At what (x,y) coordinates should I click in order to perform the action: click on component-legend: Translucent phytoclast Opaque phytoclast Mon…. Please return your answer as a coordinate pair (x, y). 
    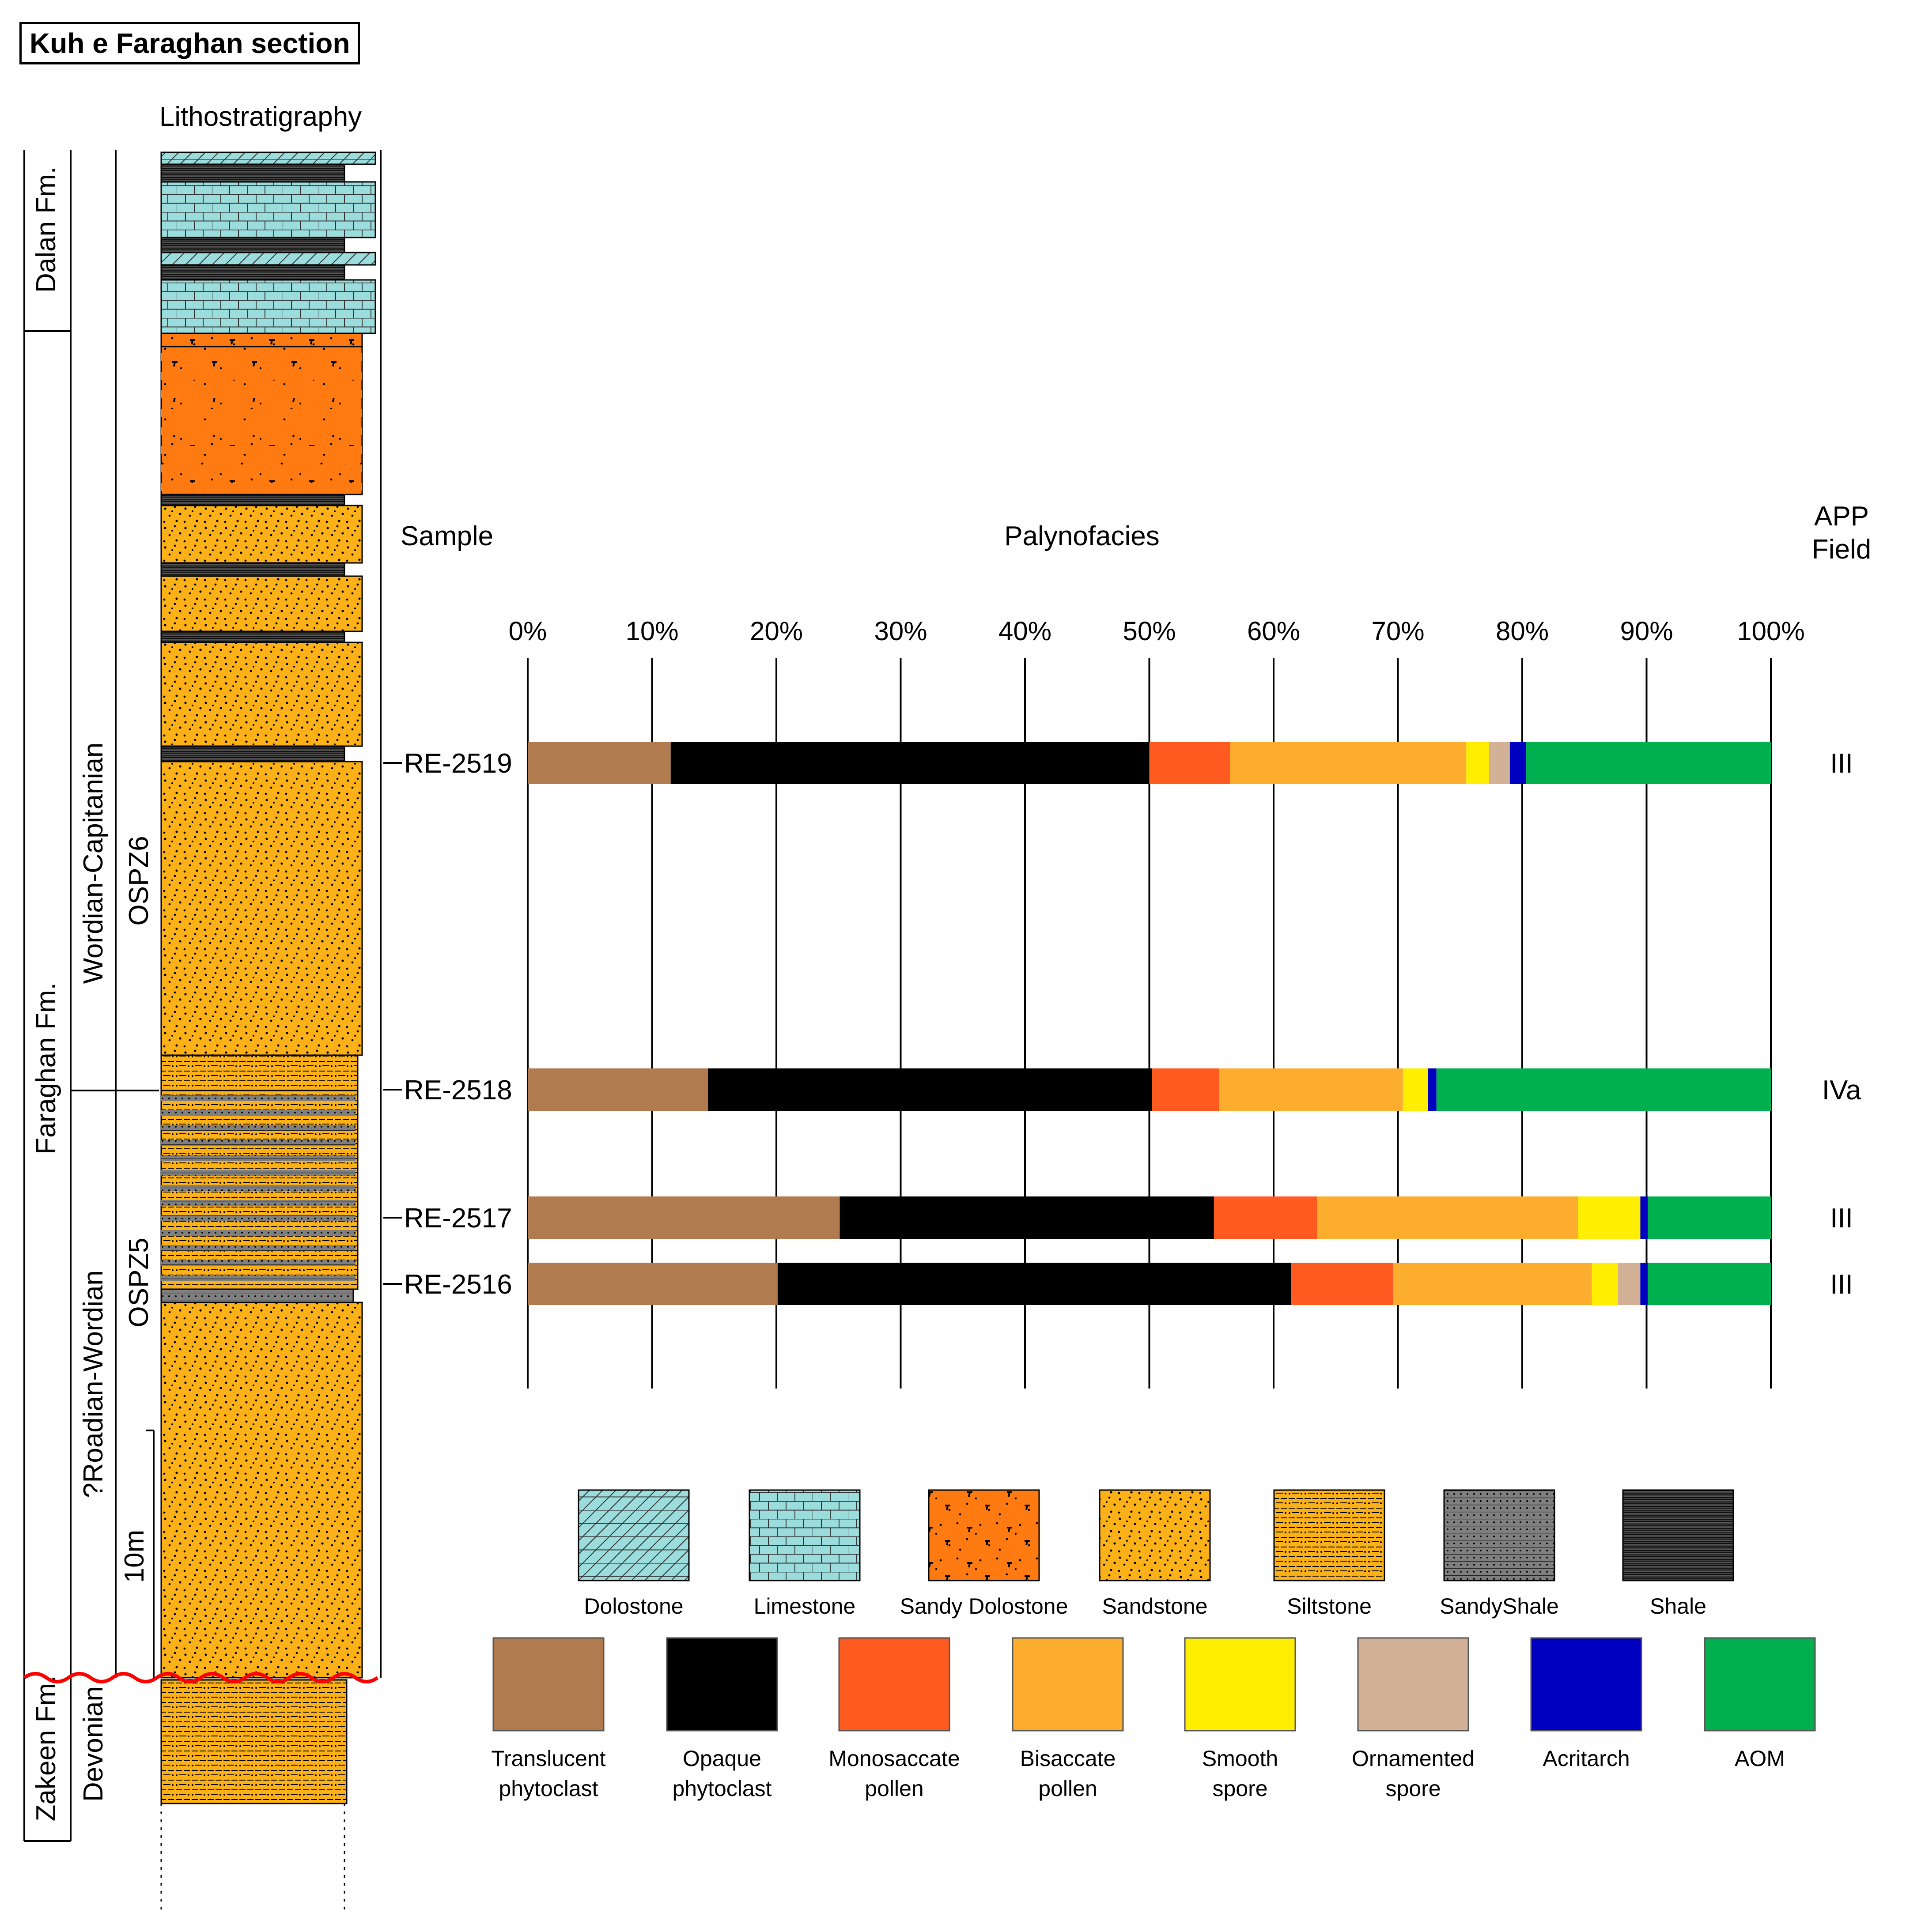
    Looking at the image, I should click on (1154, 1719).